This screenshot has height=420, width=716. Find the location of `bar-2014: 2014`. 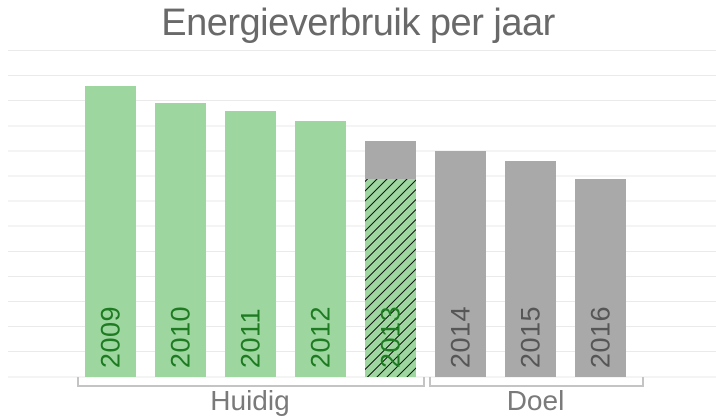

bar-2014: 2014 is located at coordinates (460, 264).